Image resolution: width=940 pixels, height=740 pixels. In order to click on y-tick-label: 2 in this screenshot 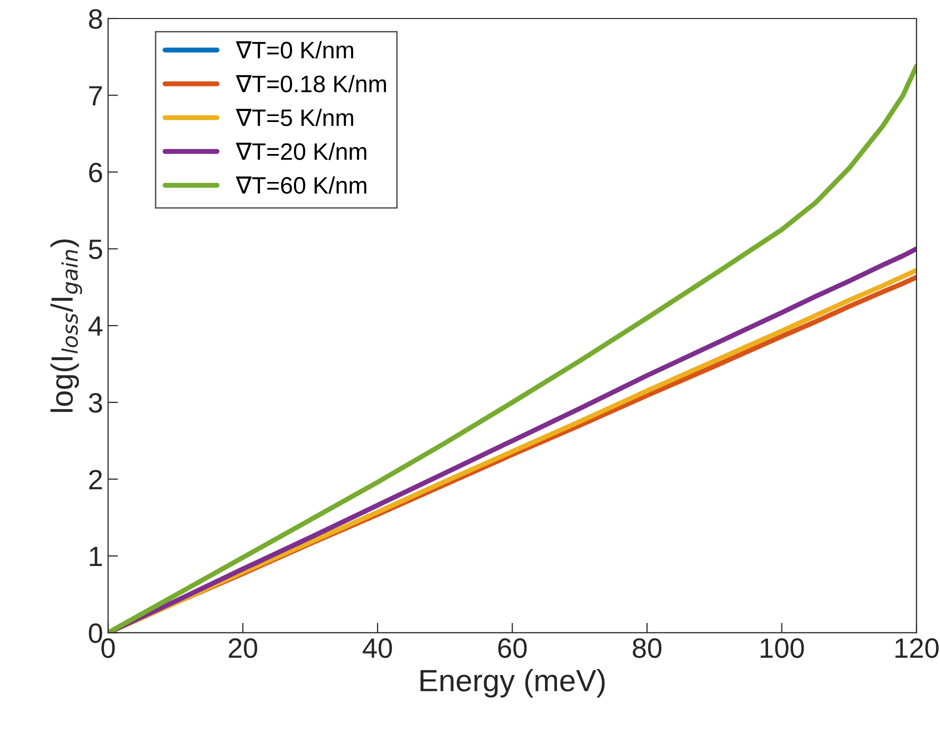, I will do `click(95, 480)`.